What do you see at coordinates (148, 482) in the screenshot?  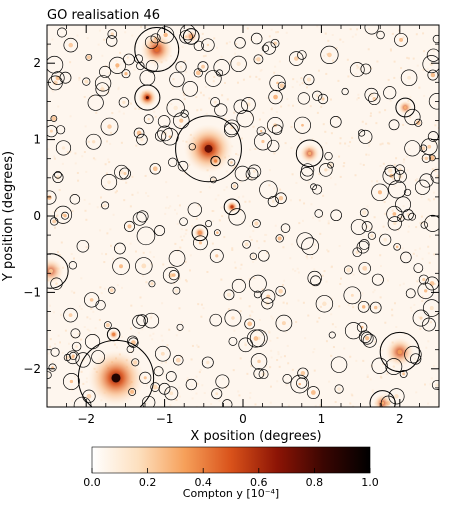 I see `colorbar-tick-label: 0.2` at bounding box center [148, 482].